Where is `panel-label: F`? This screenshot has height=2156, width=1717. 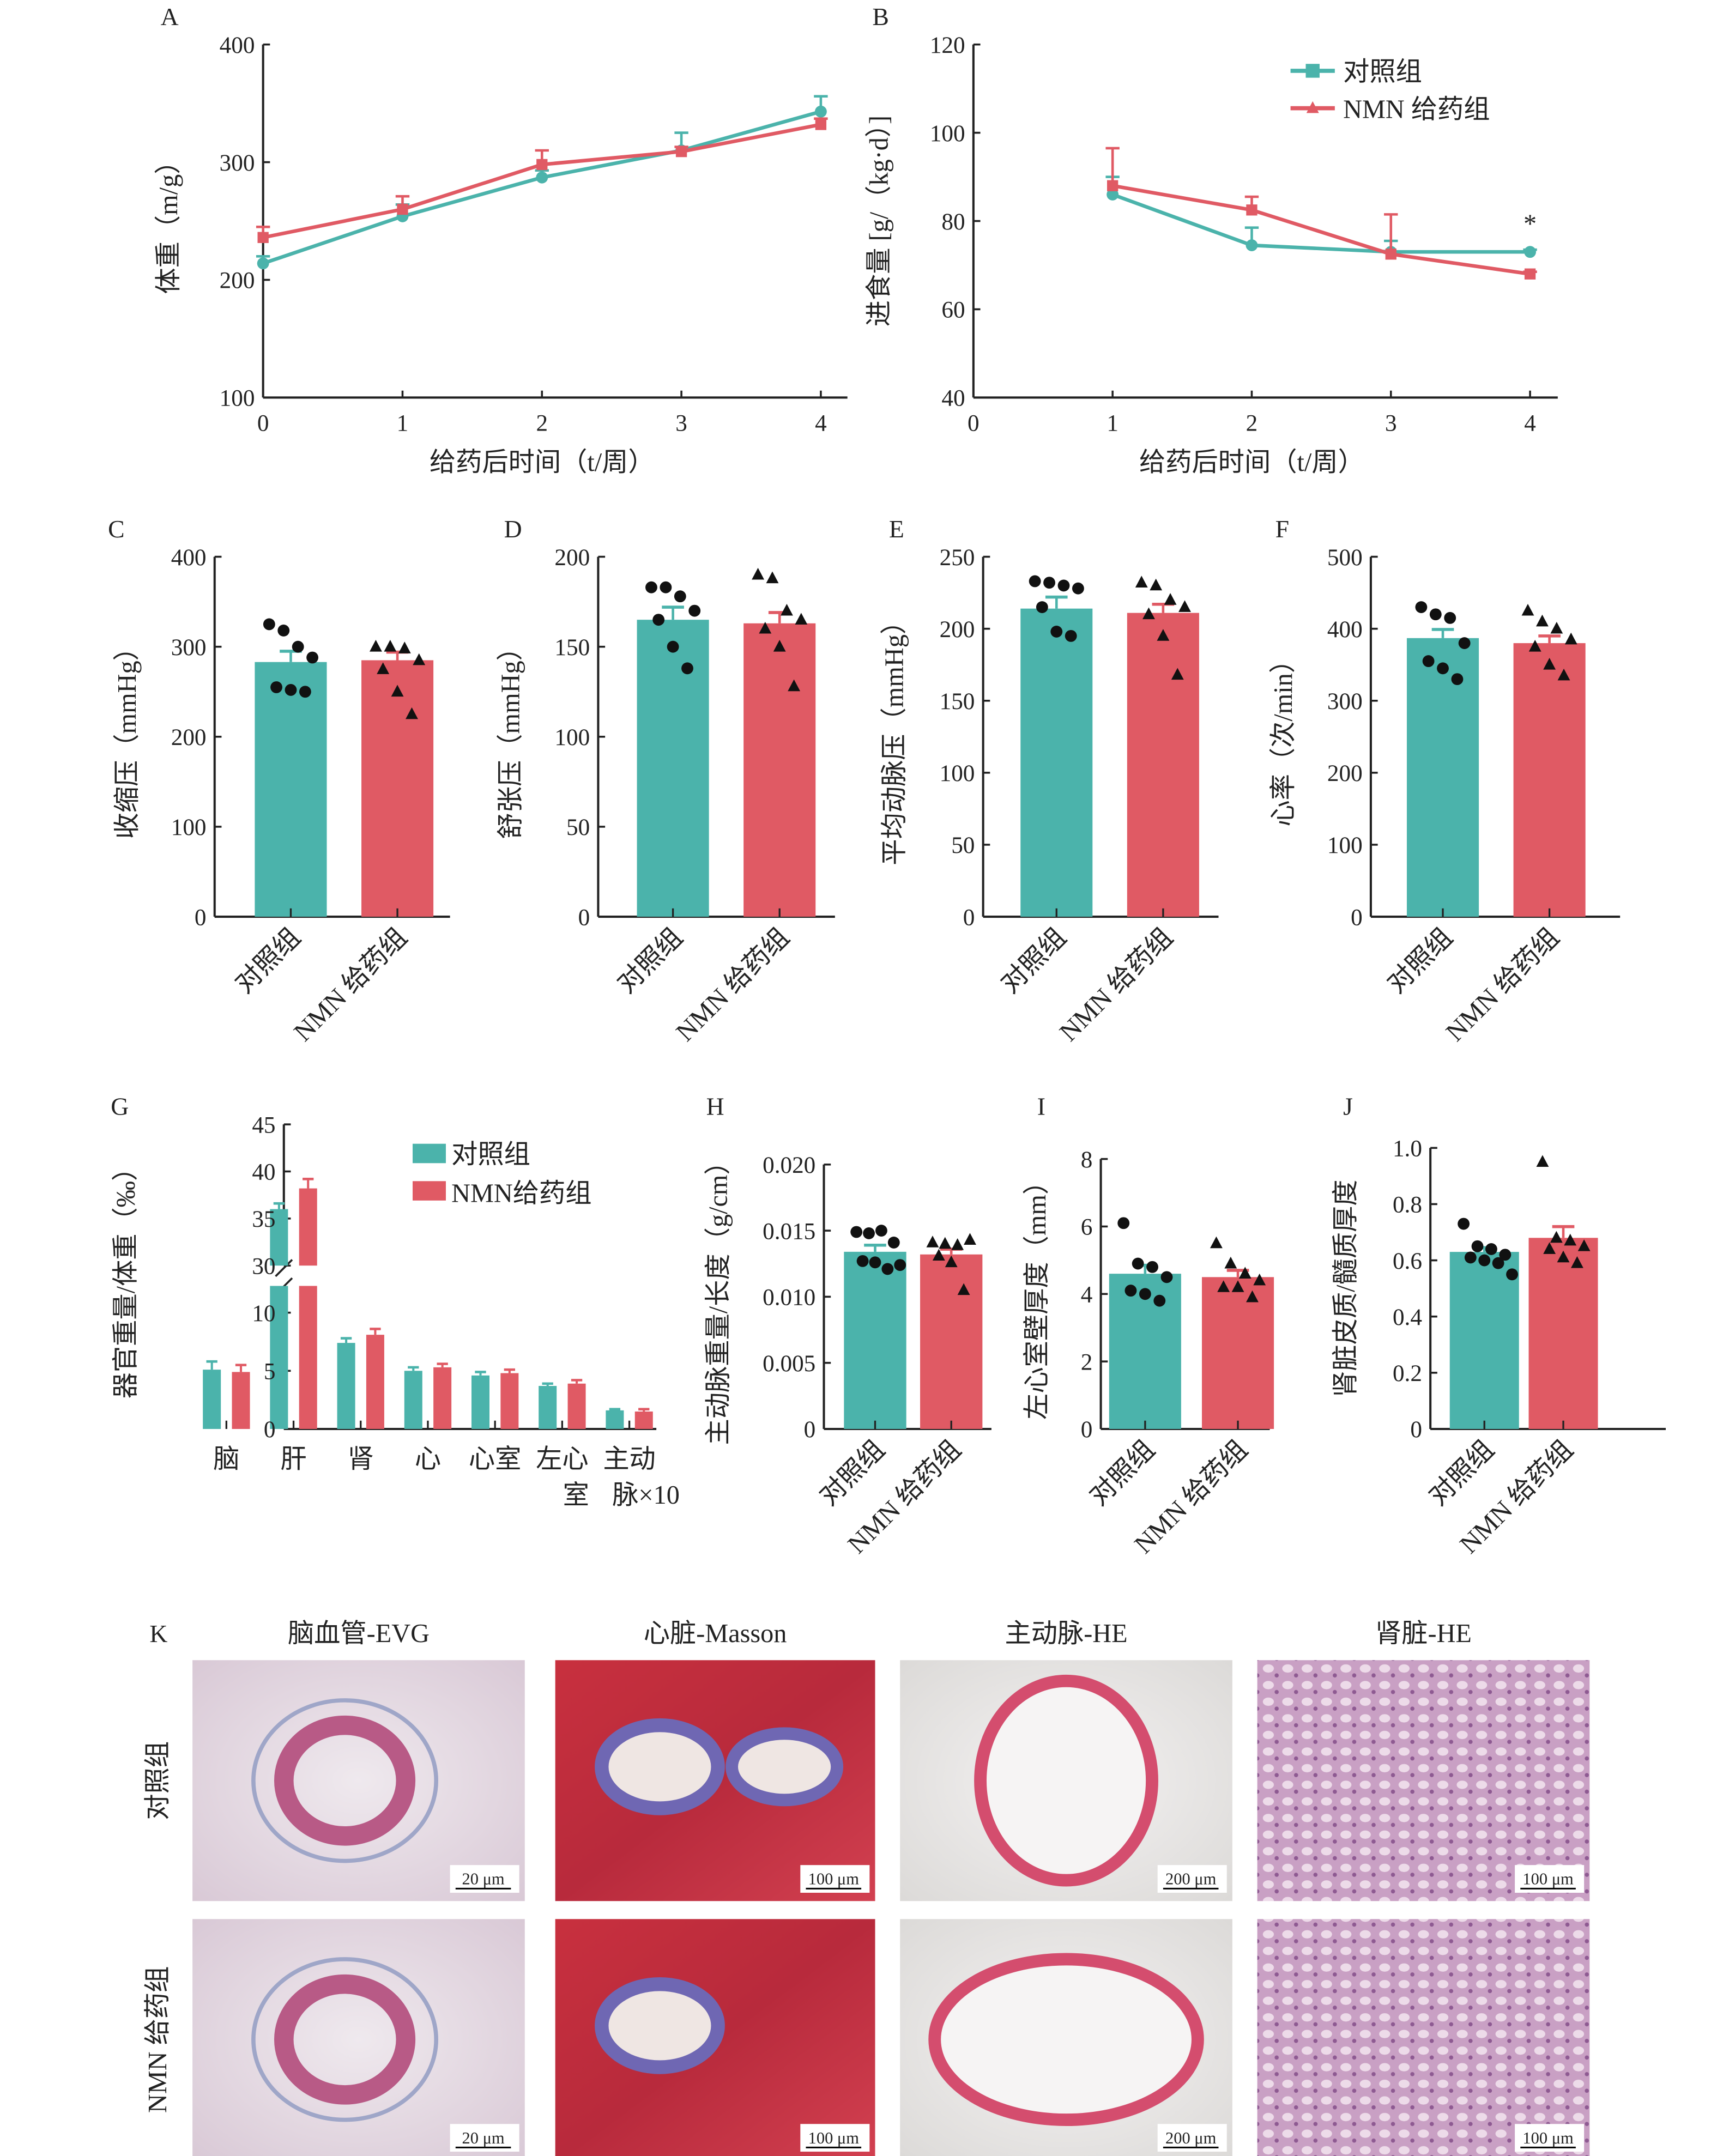 panel-label: F is located at coordinates (1282, 529).